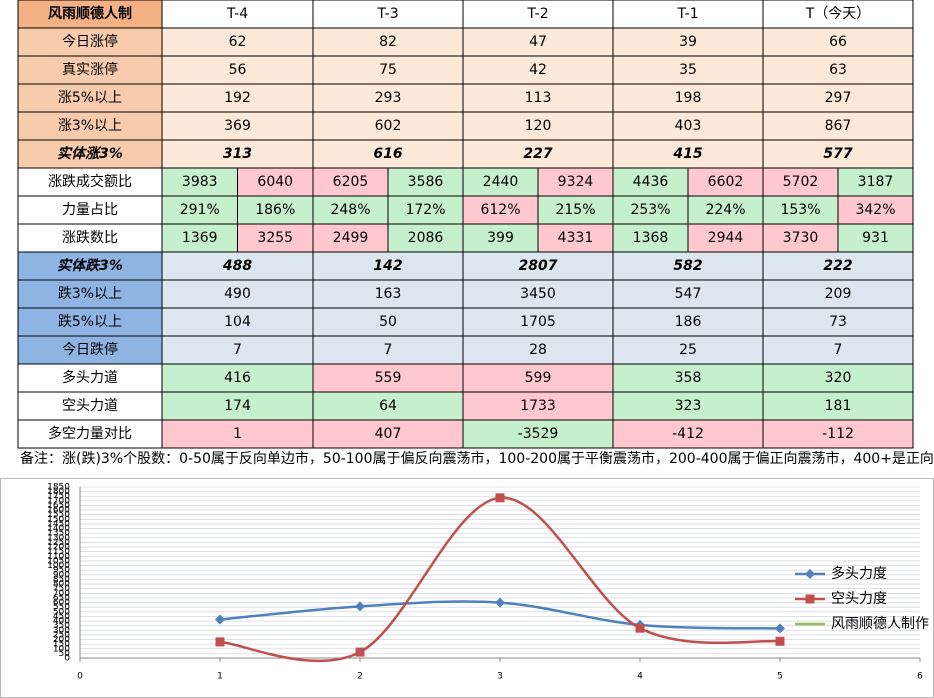  Describe the element at coordinates (90, 377) in the screenshot. I see `cell-text: 多头力道` at that location.